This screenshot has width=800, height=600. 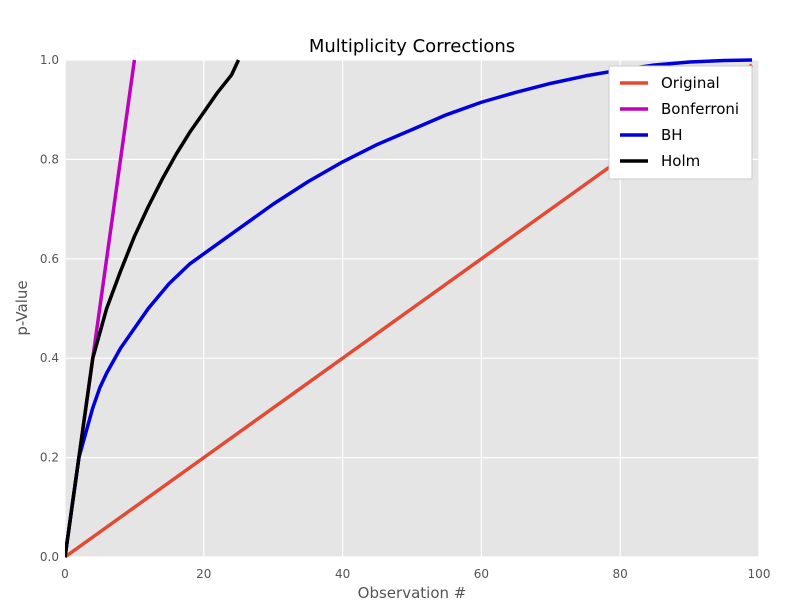 I want to click on x-tick-label: 60, so click(x=481, y=574).